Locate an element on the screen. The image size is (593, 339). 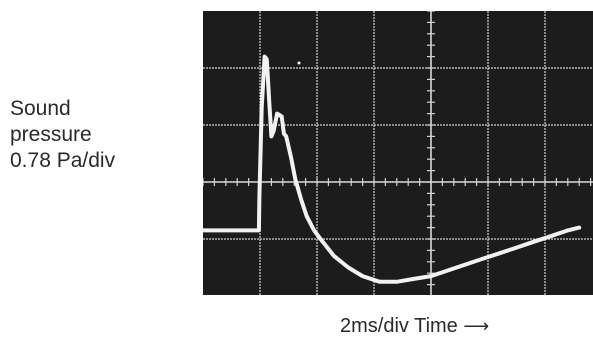
x-axis-label: 2ms/div Time ⟶ is located at coordinates (414, 326).